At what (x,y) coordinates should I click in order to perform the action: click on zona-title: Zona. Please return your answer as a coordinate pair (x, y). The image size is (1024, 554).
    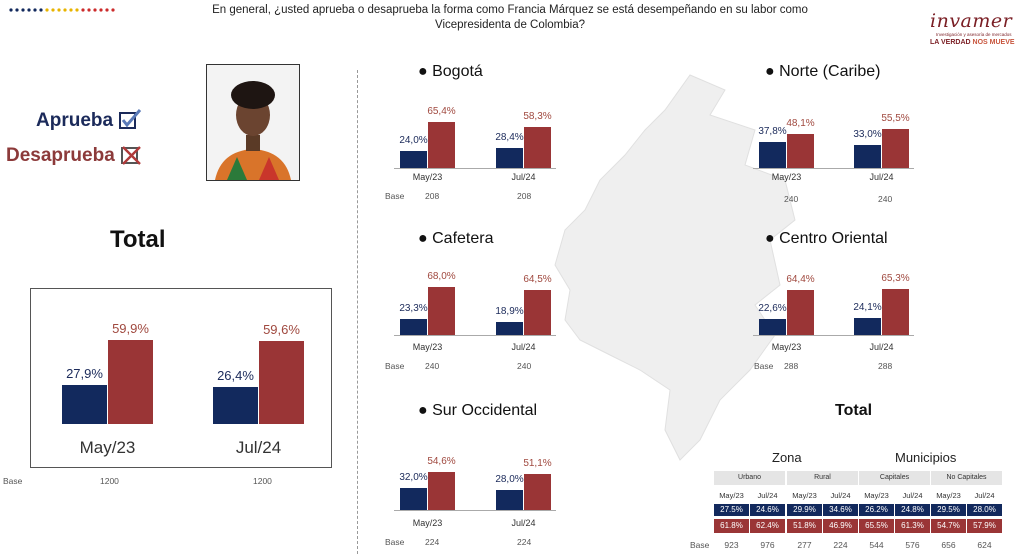
    Looking at the image, I should click on (787, 457).